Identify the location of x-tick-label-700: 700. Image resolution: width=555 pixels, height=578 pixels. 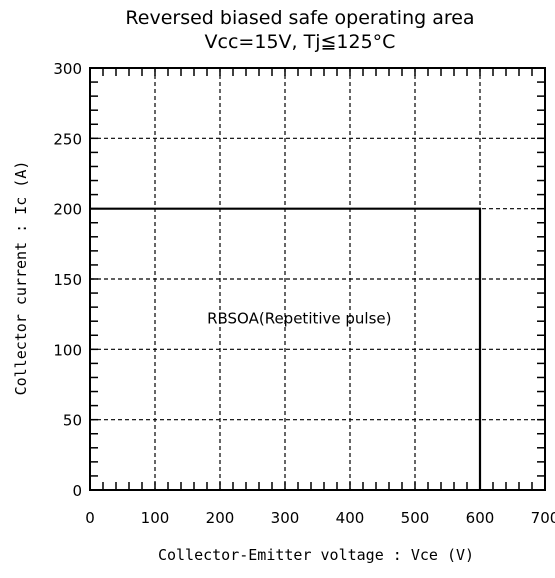
(543, 518).